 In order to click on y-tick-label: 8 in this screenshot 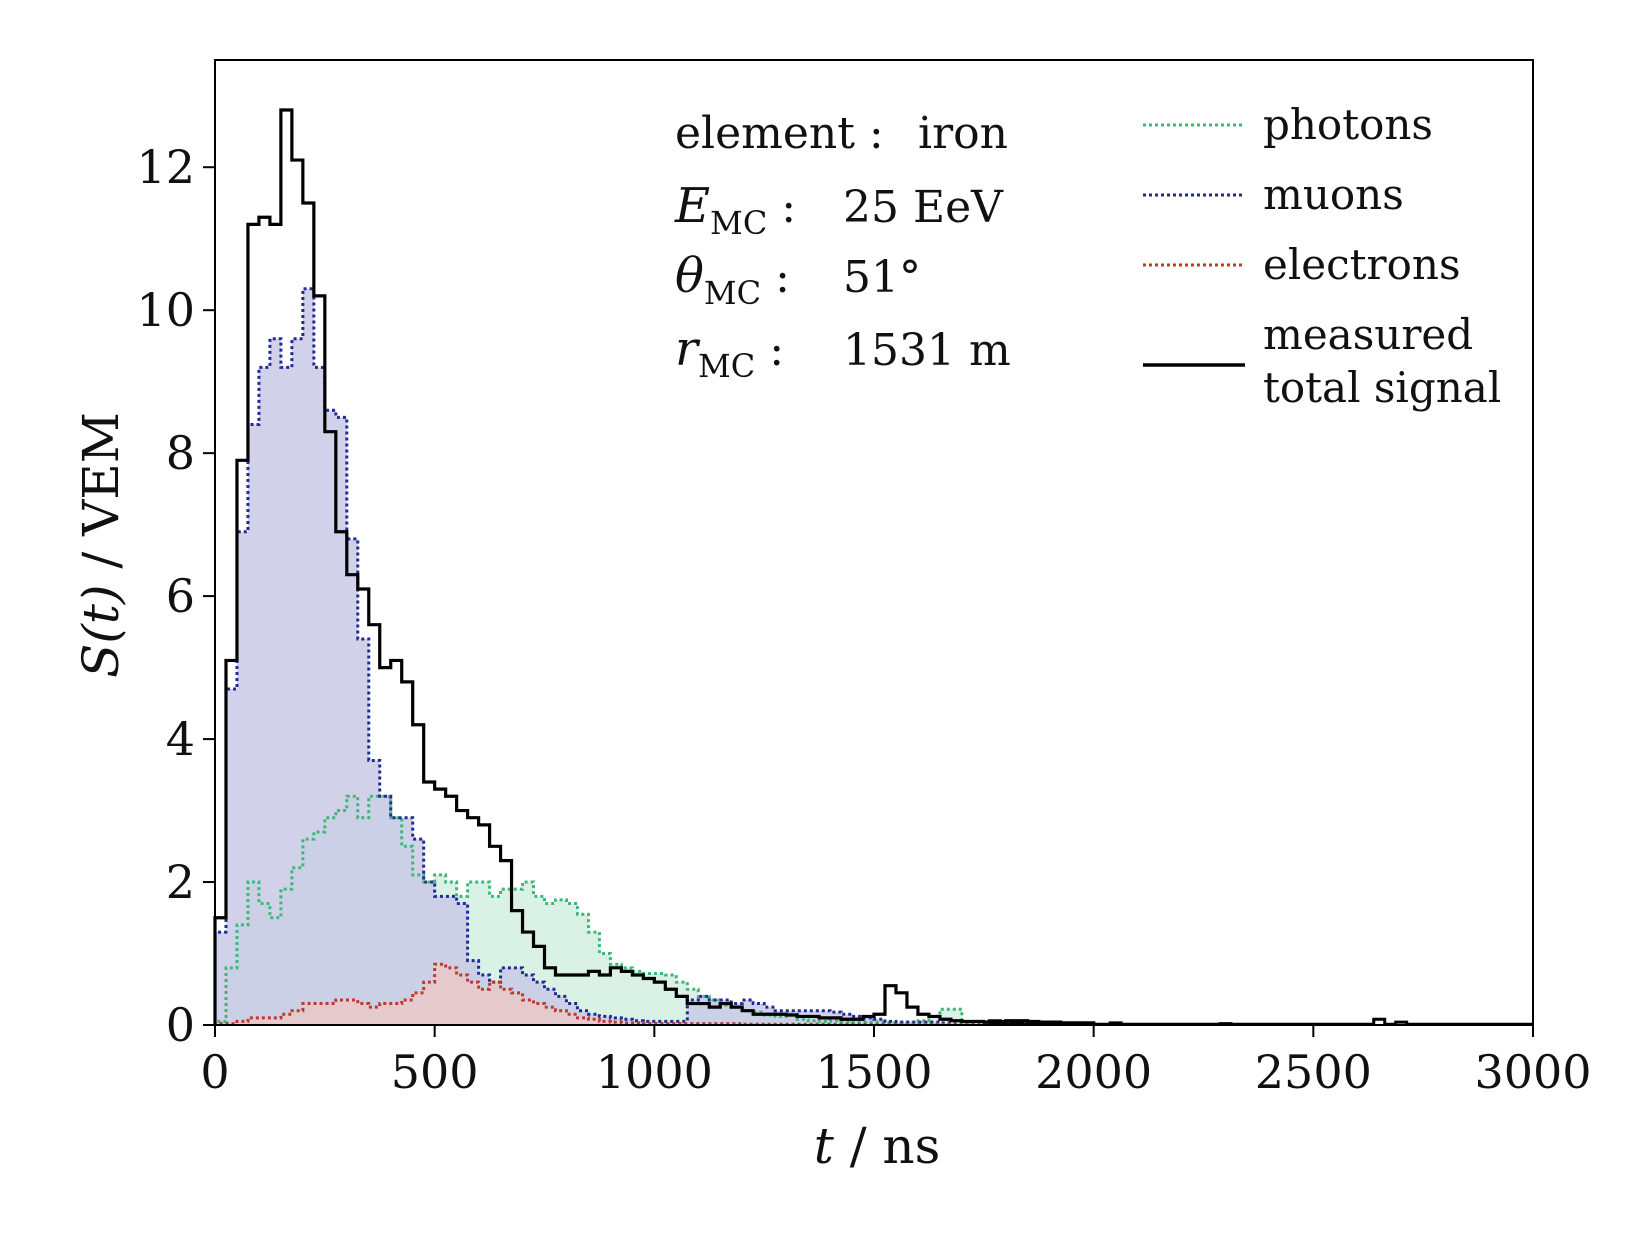, I will do `click(180, 453)`.